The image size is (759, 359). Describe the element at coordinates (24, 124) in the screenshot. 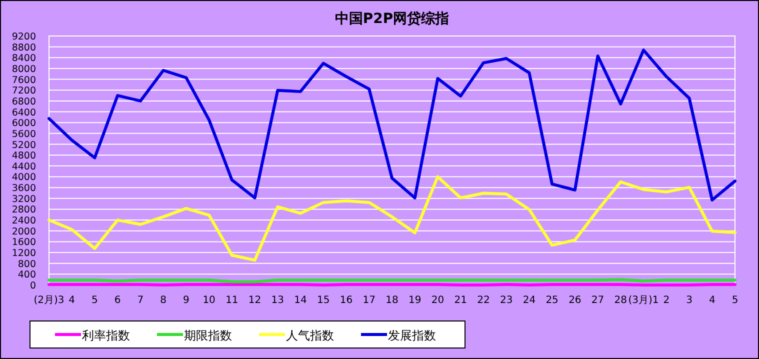

I see `y-tick-label: 6000` at that location.